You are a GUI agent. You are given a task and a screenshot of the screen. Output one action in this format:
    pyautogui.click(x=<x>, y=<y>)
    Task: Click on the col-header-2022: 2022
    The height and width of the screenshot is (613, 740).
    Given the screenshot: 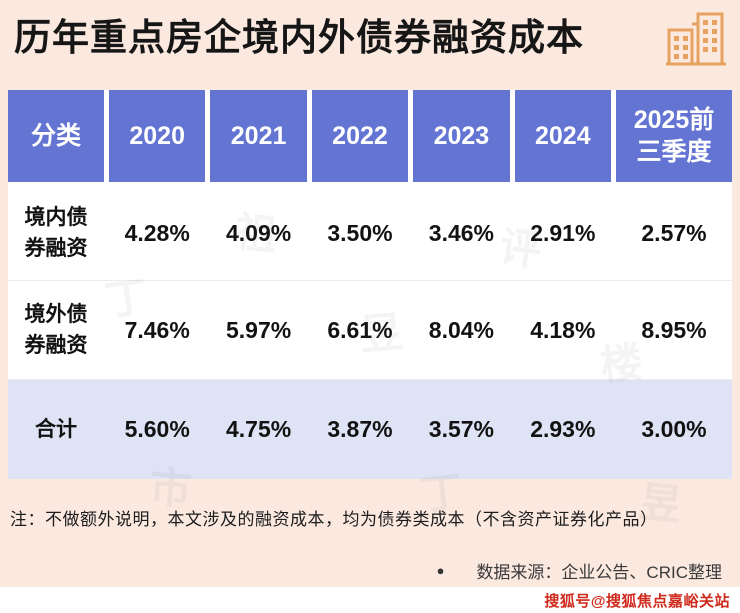 What is the action you would take?
    pyautogui.click(x=360, y=136)
    